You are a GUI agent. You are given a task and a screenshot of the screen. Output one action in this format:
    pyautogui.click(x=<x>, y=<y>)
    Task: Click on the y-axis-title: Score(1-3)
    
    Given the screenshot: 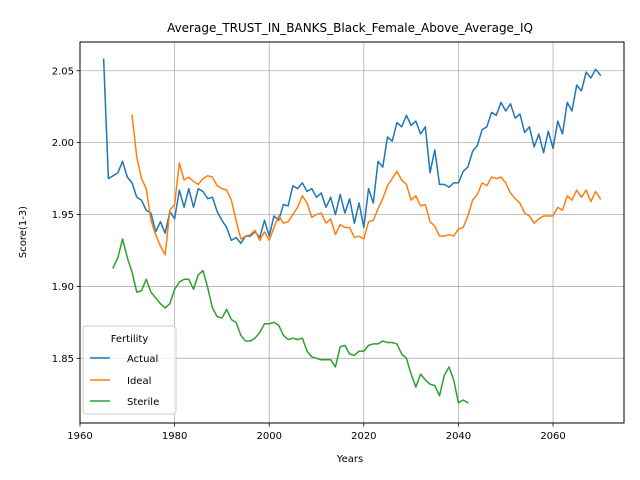 What is the action you would take?
    pyautogui.click(x=23, y=232)
    